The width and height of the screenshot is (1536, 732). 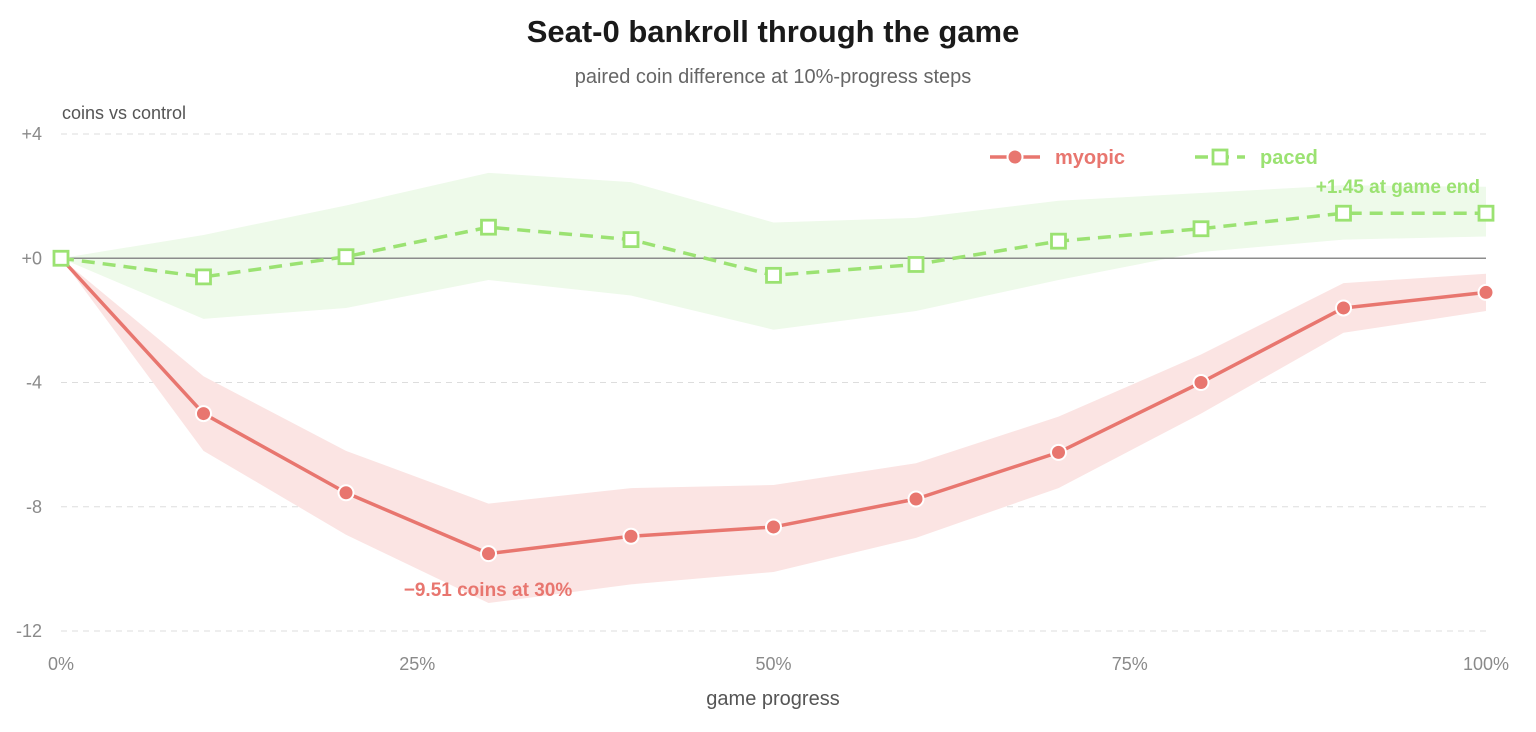 I want to click on x-tick-label: 25%, so click(x=417, y=664).